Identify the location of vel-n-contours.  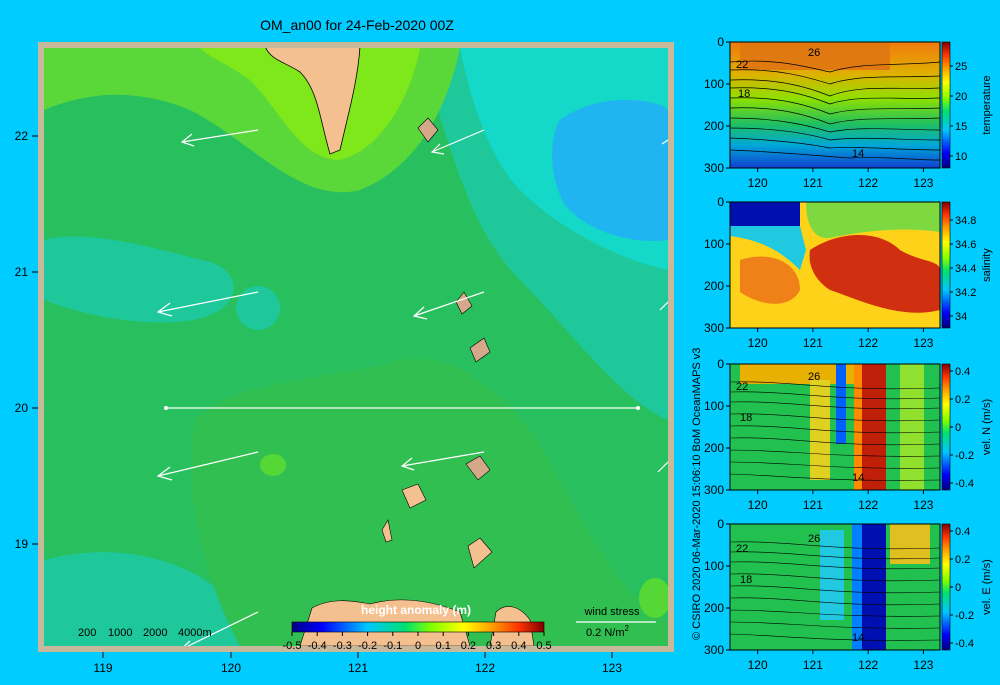
(835, 431).